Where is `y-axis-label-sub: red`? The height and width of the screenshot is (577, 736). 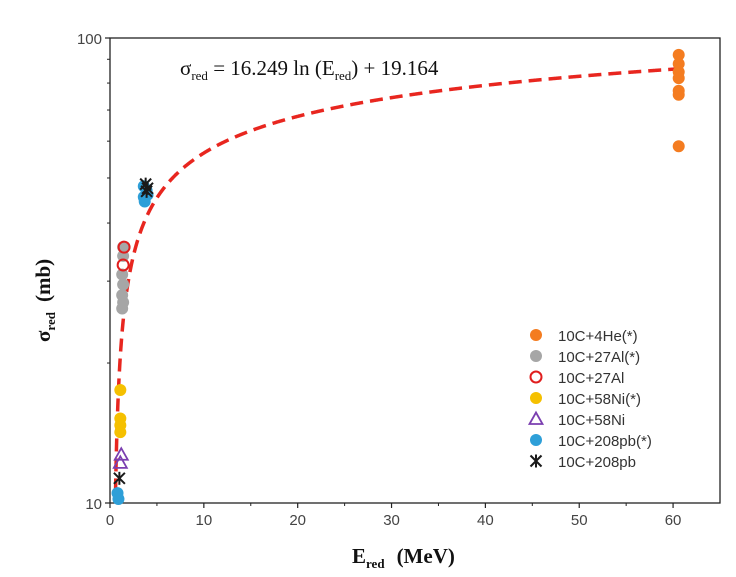 y-axis-label-sub: red is located at coordinates (50, 320).